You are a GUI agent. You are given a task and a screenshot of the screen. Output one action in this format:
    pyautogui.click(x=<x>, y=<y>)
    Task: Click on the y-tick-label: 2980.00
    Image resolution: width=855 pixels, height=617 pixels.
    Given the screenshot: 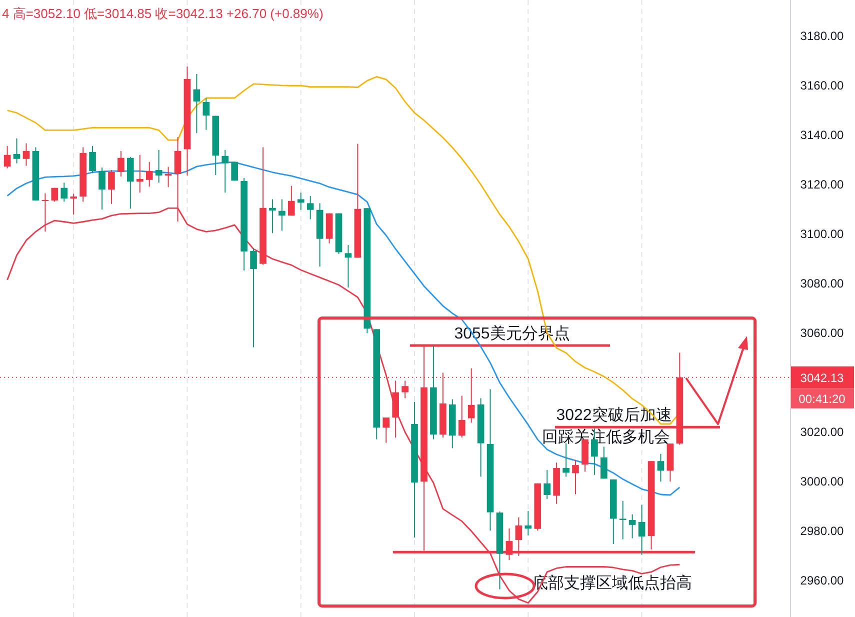 What is the action you would take?
    pyautogui.click(x=822, y=531)
    